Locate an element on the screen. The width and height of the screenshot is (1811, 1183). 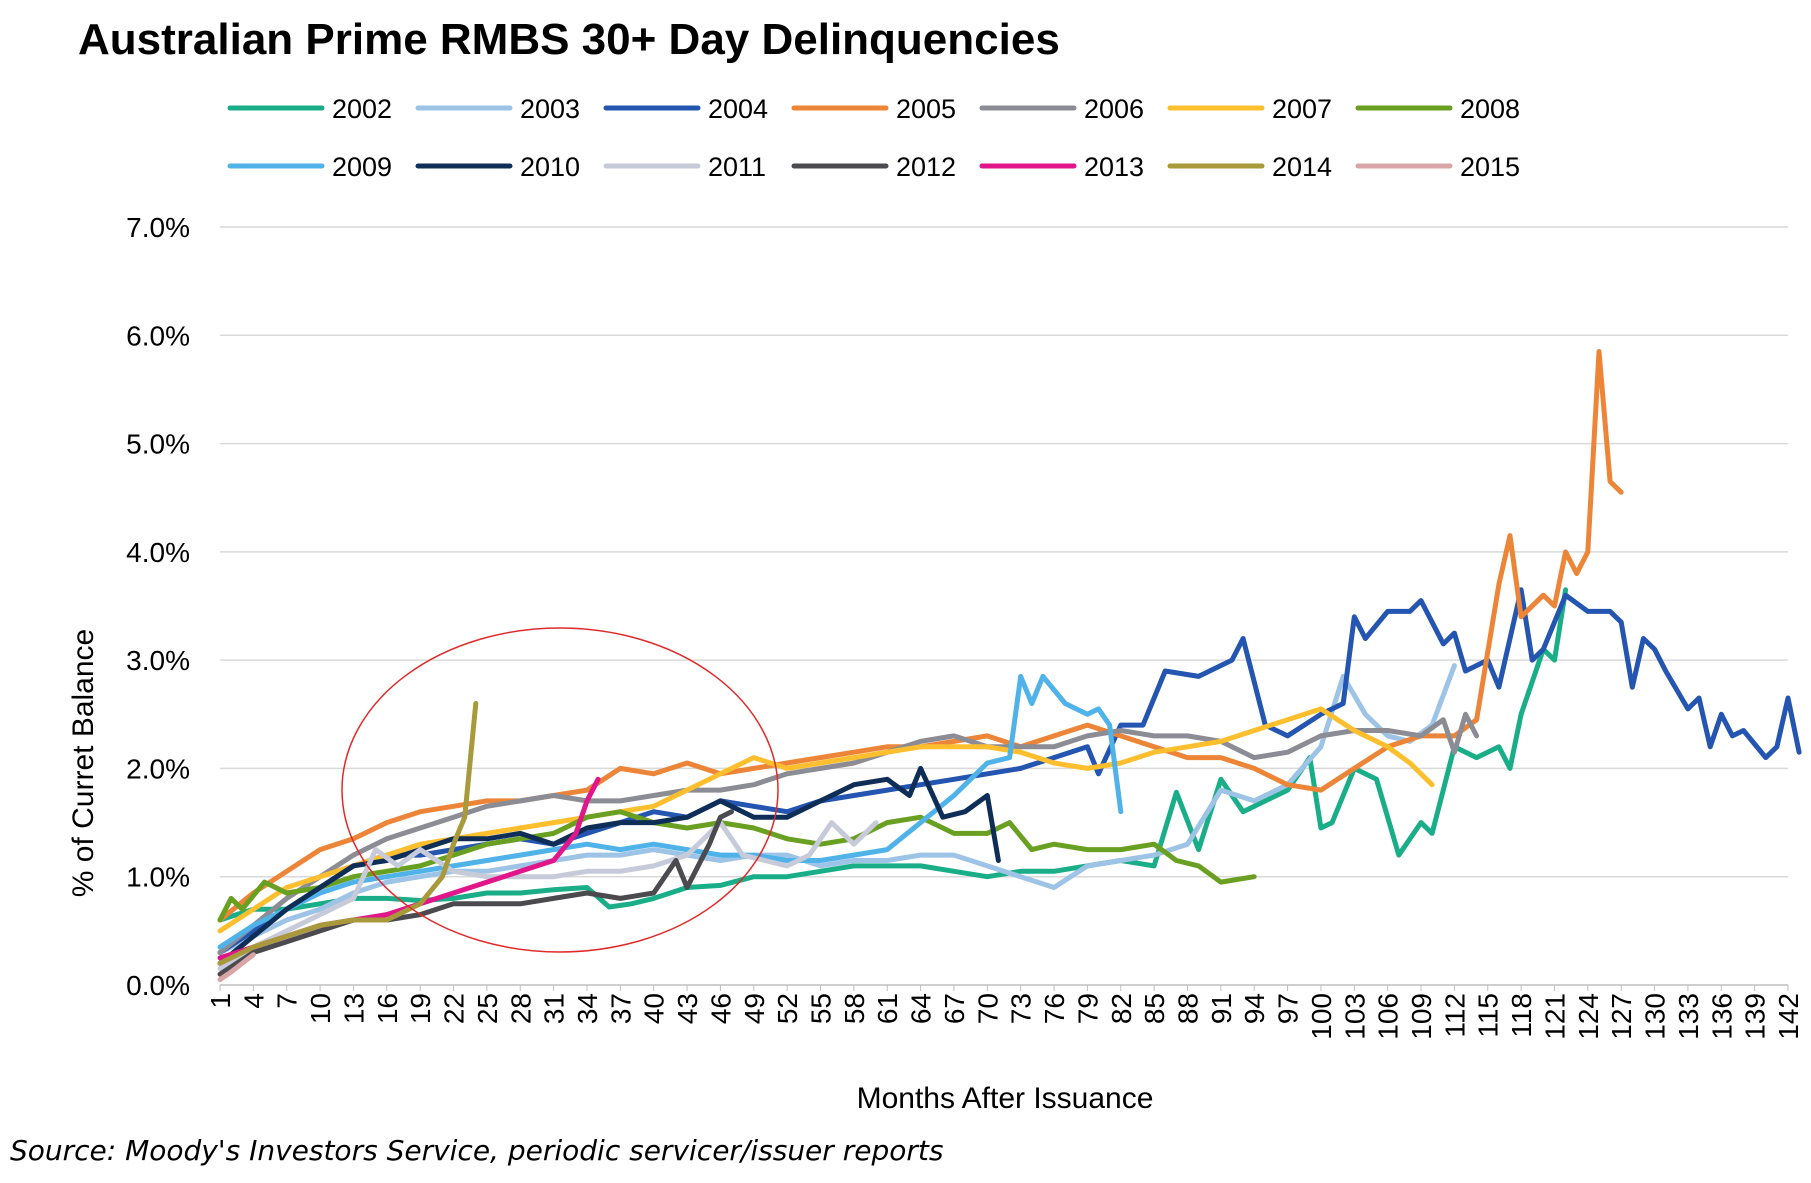
x-tick-label: 130 is located at coordinates (1655, 1016).